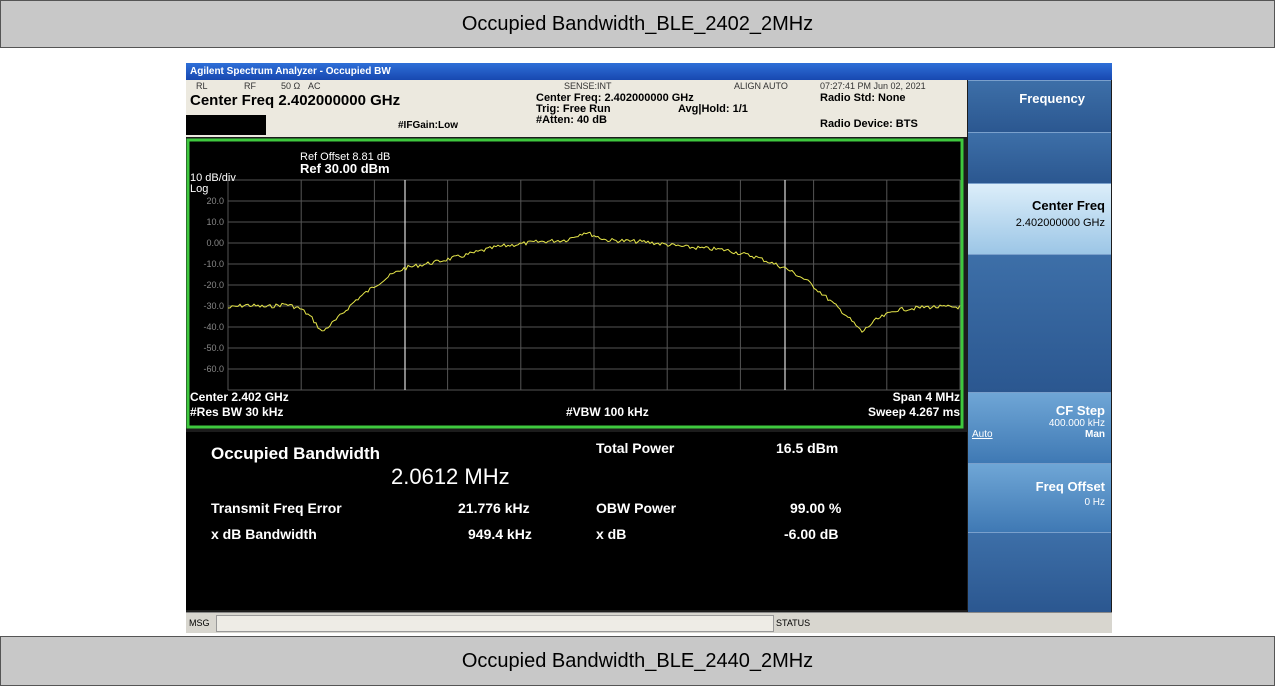 This screenshot has width=1275, height=686. I want to click on xdb-value: -6.00 dB, so click(811, 534).